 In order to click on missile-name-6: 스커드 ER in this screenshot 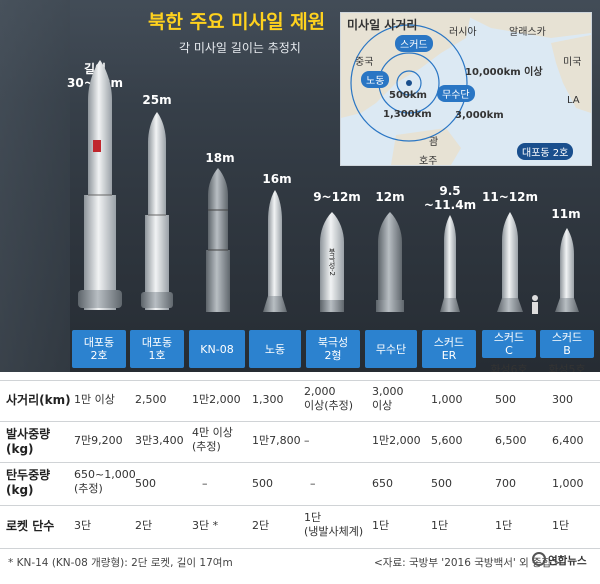, I will do `click(449, 349)`.